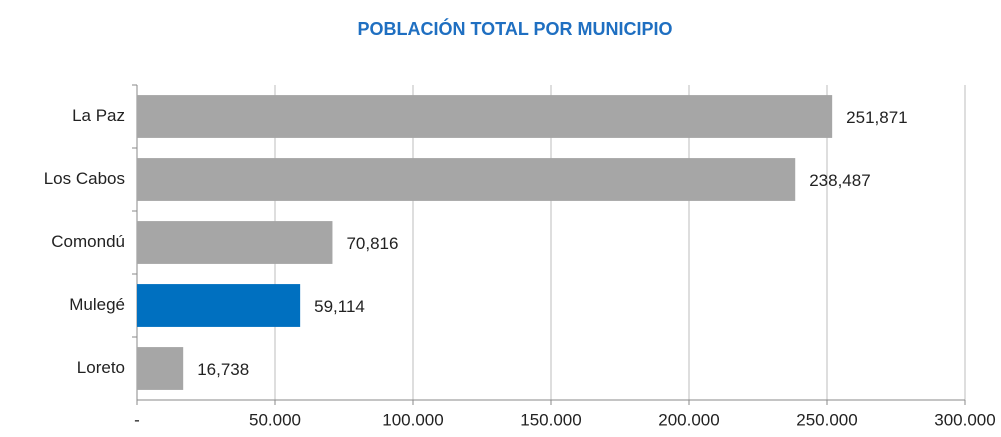 The height and width of the screenshot is (437, 1001). I want to click on x-tick-label: 250.000, so click(826, 419).